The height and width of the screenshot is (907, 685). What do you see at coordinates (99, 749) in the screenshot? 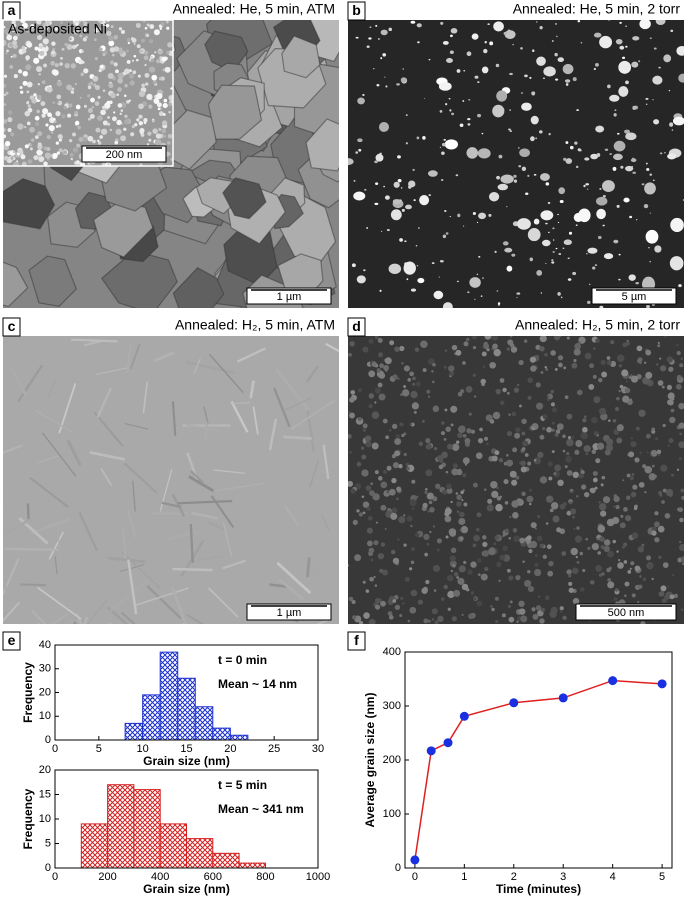
I see `x-tick-label: 5` at bounding box center [99, 749].